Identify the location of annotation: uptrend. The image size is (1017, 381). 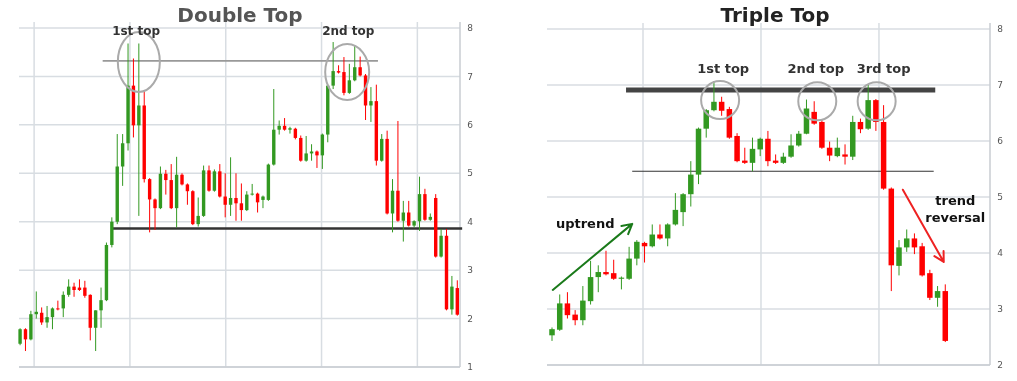
(585, 223).